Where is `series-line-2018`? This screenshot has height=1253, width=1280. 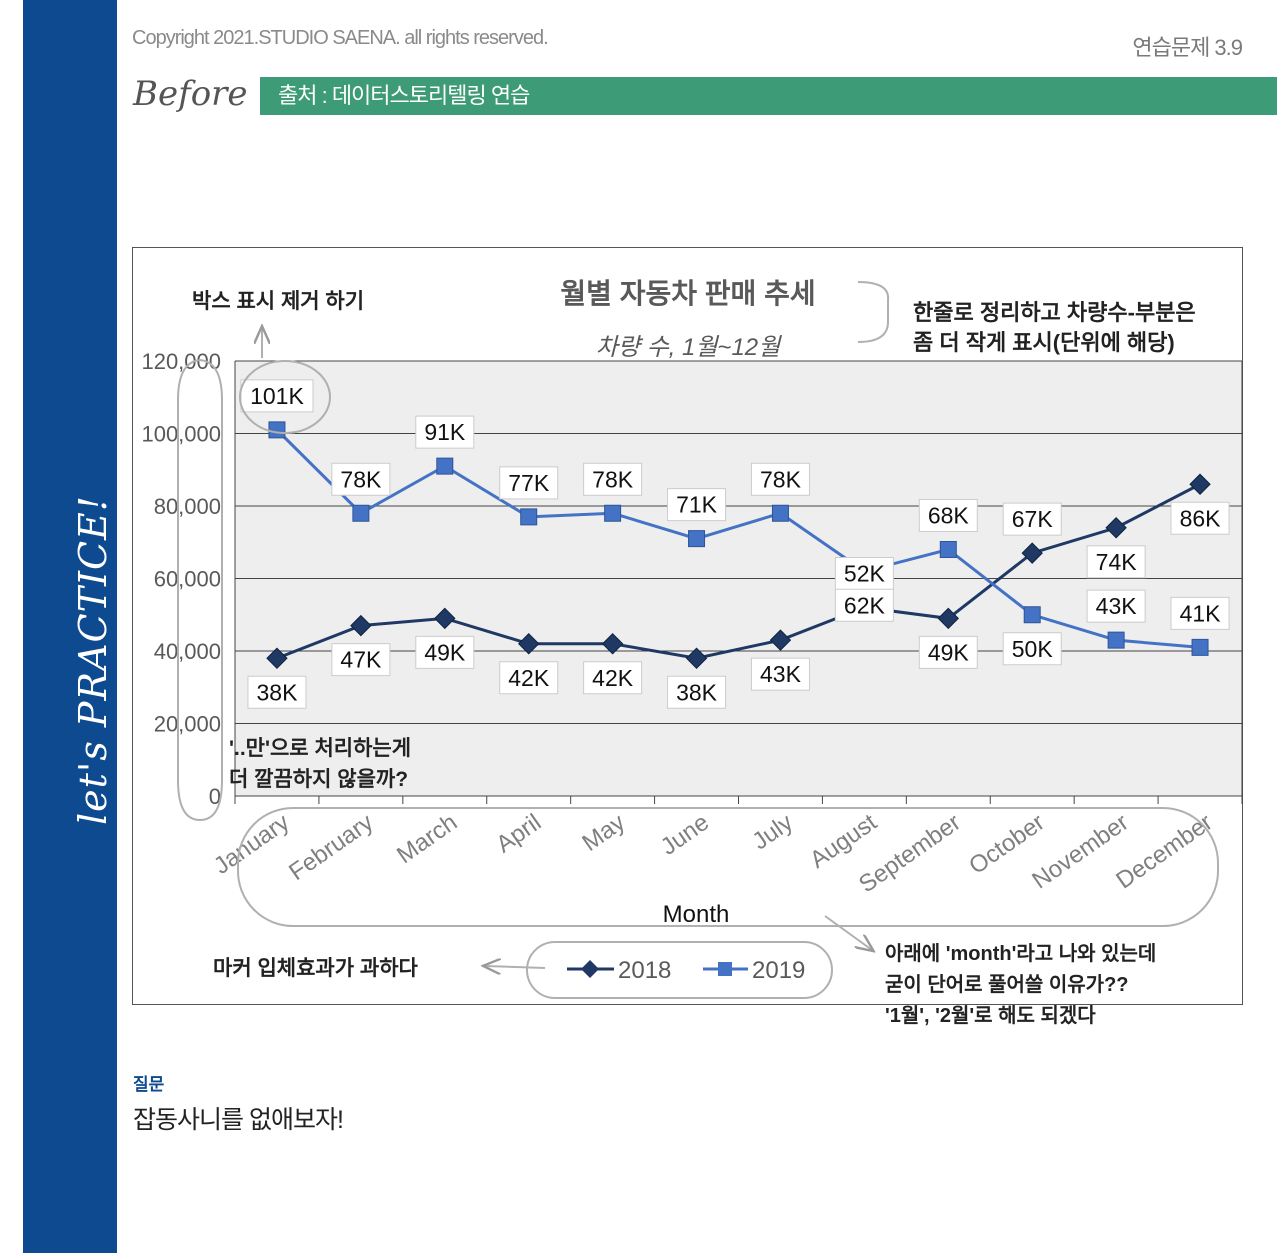 series-line-2018 is located at coordinates (738, 571).